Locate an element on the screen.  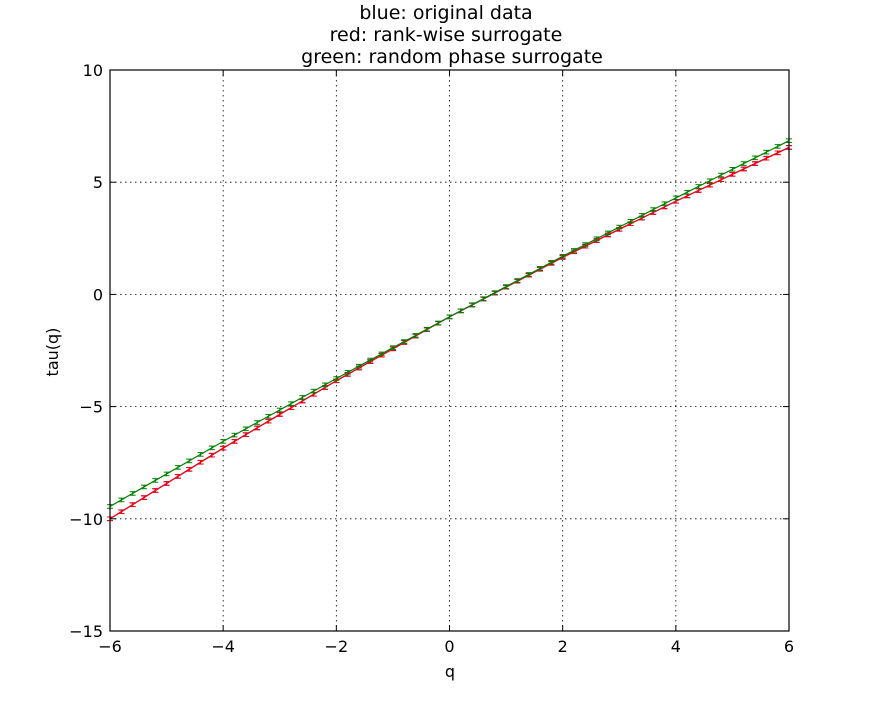
x-tick-label: −4 is located at coordinates (223, 646).